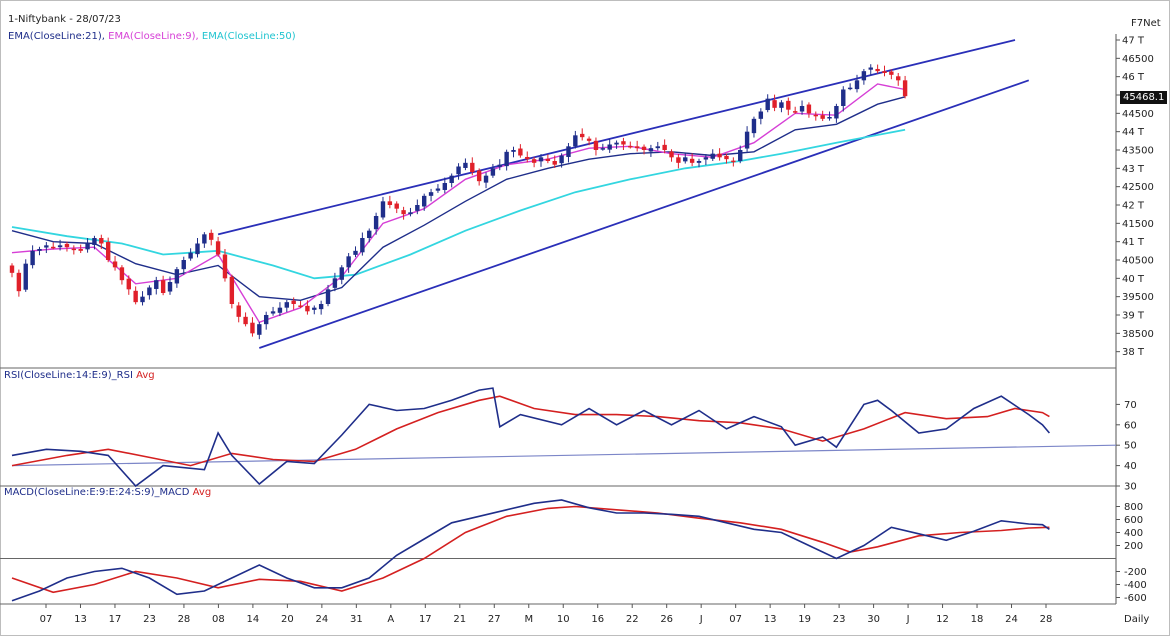  I want to click on x-tick-label: 26, so click(666, 619).